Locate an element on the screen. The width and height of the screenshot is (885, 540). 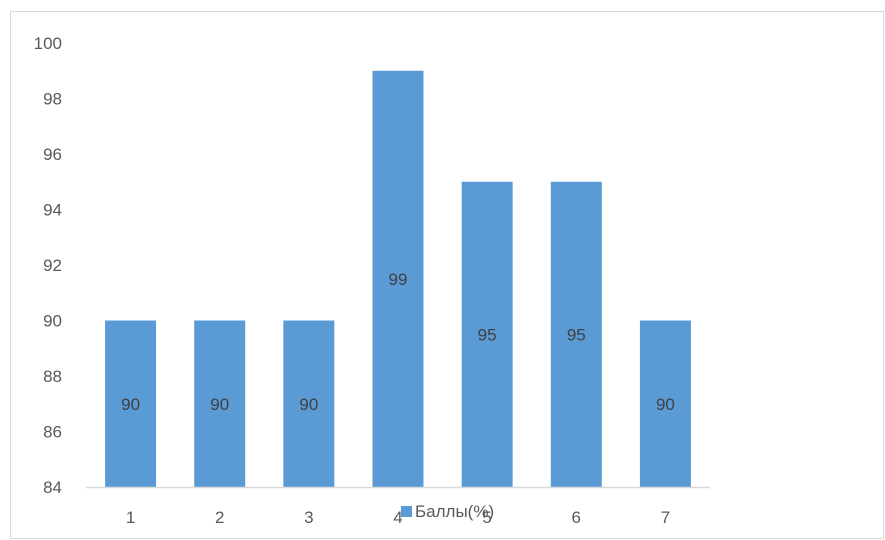
y-tick-label: 100 is located at coordinates (48, 43).